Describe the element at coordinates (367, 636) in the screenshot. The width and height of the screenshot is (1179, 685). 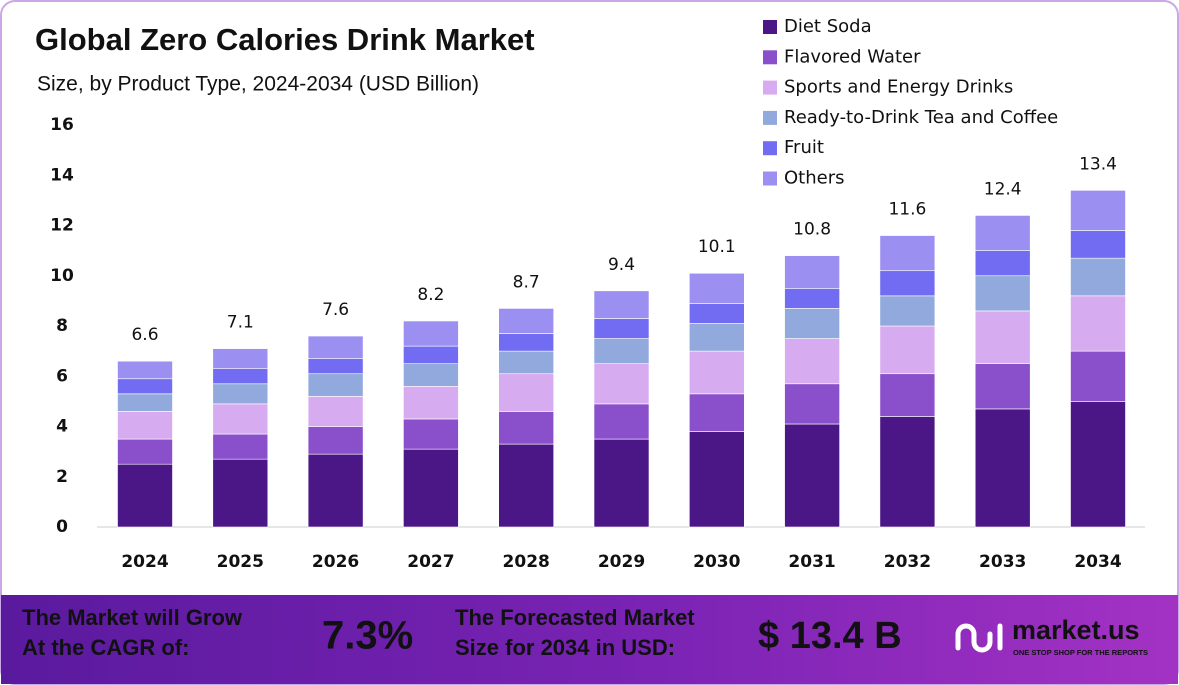
I see `cagr-value: 7.3%` at that location.